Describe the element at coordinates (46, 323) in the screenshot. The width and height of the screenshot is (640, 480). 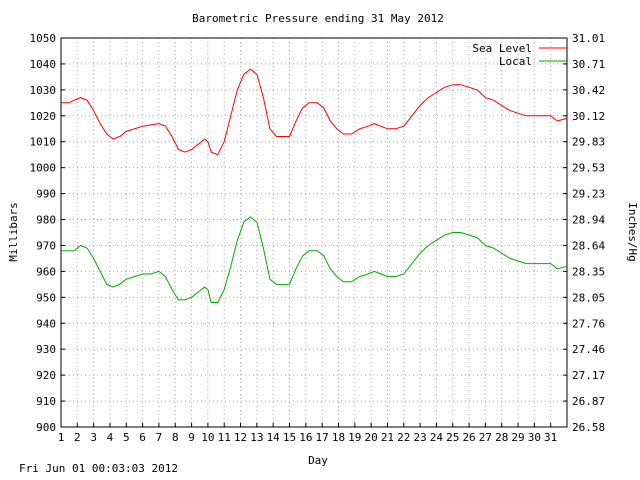
I see `y-tick-label: 940` at that location.